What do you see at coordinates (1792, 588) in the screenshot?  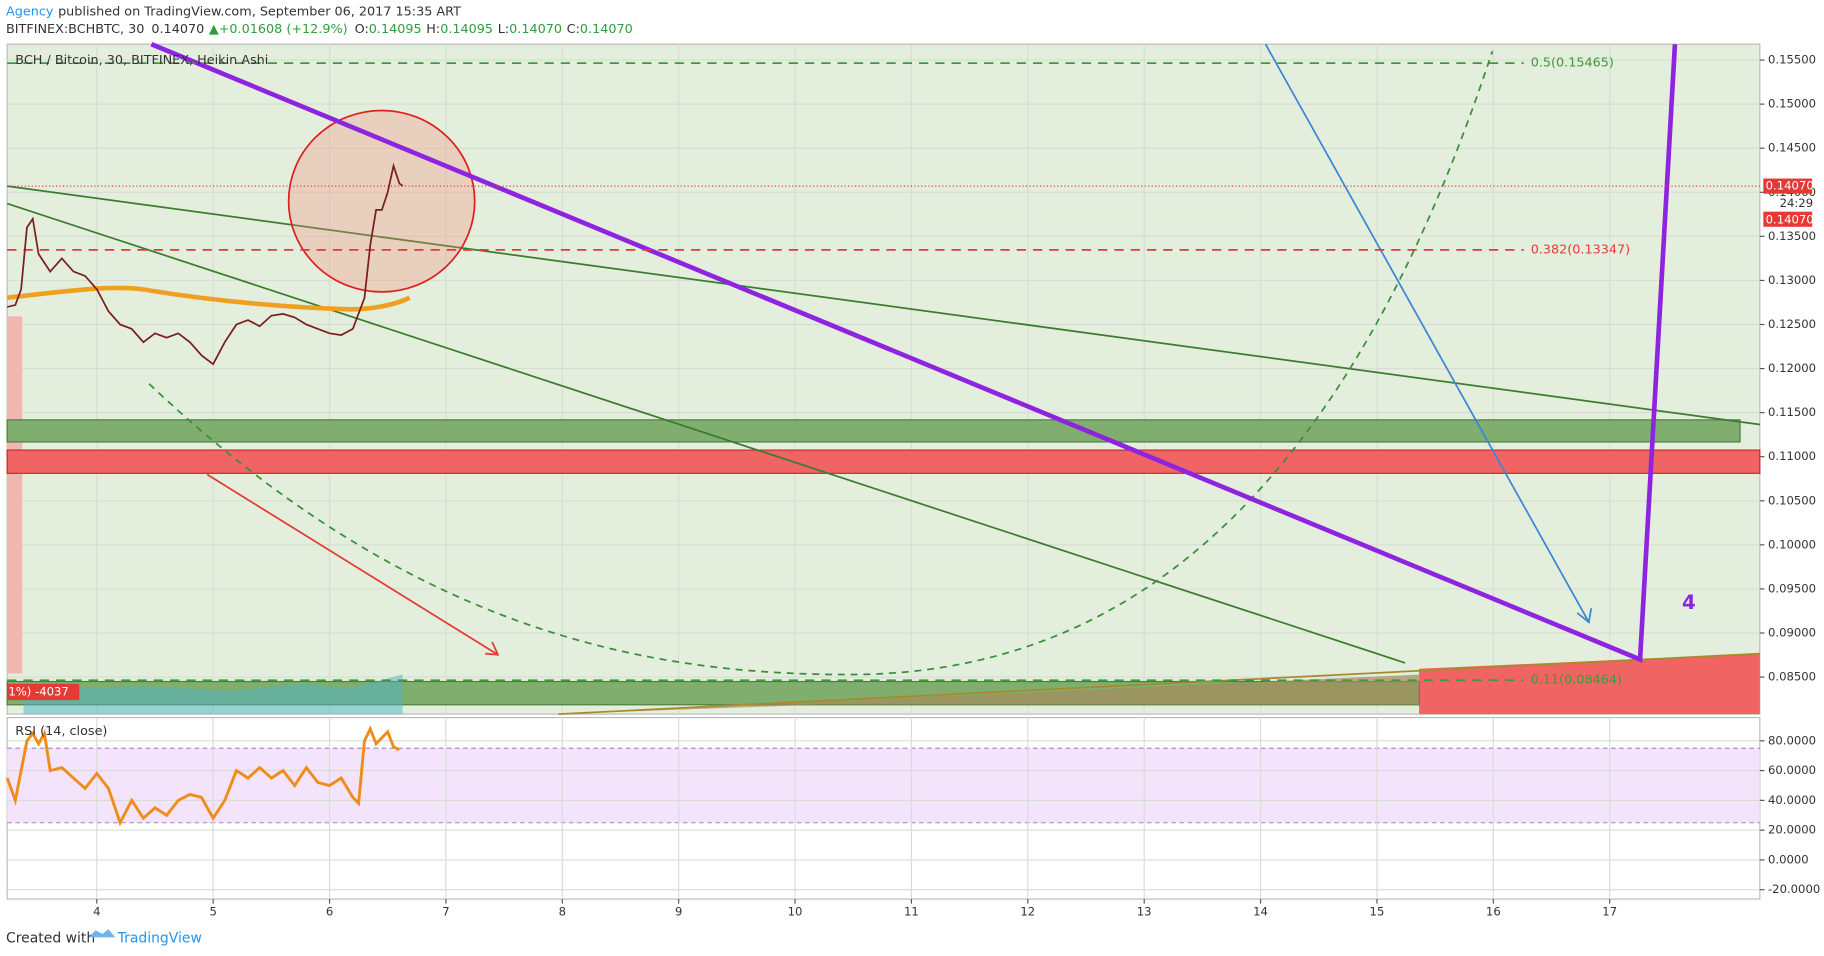 I see `y-tick-label: 0.09500` at bounding box center [1792, 588].